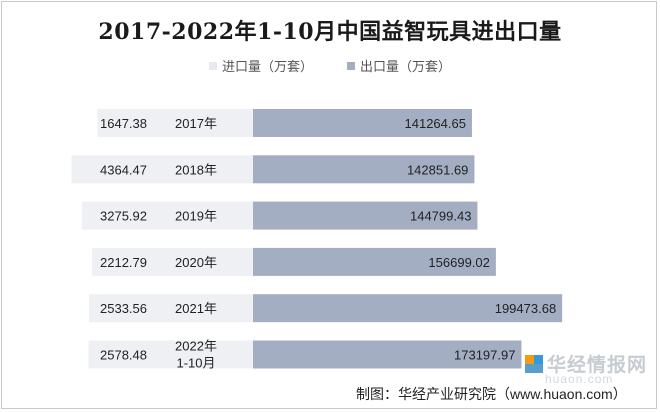 The width and height of the screenshot is (660, 412). What do you see at coordinates (196, 123) in the screenshot?
I see `category-label-0: 2017年` at bounding box center [196, 123].